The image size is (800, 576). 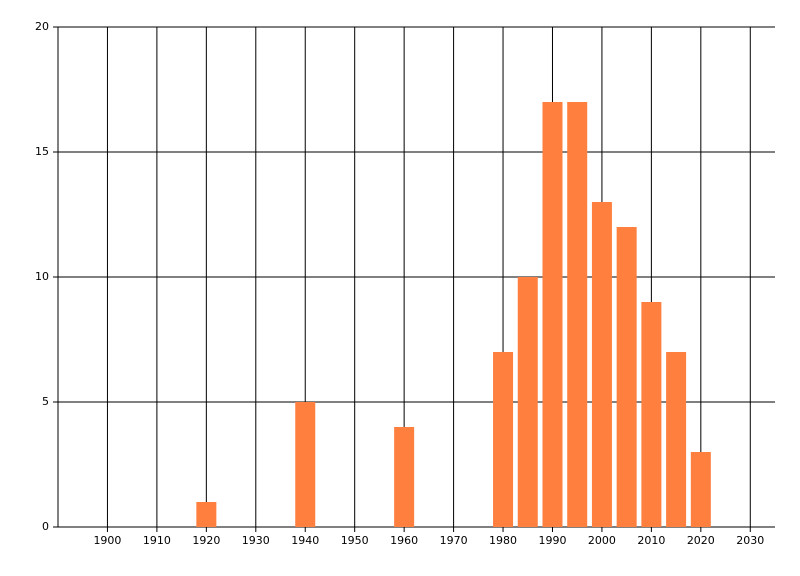 I want to click on y-tick-label: 0, so click(x=45, y=526).